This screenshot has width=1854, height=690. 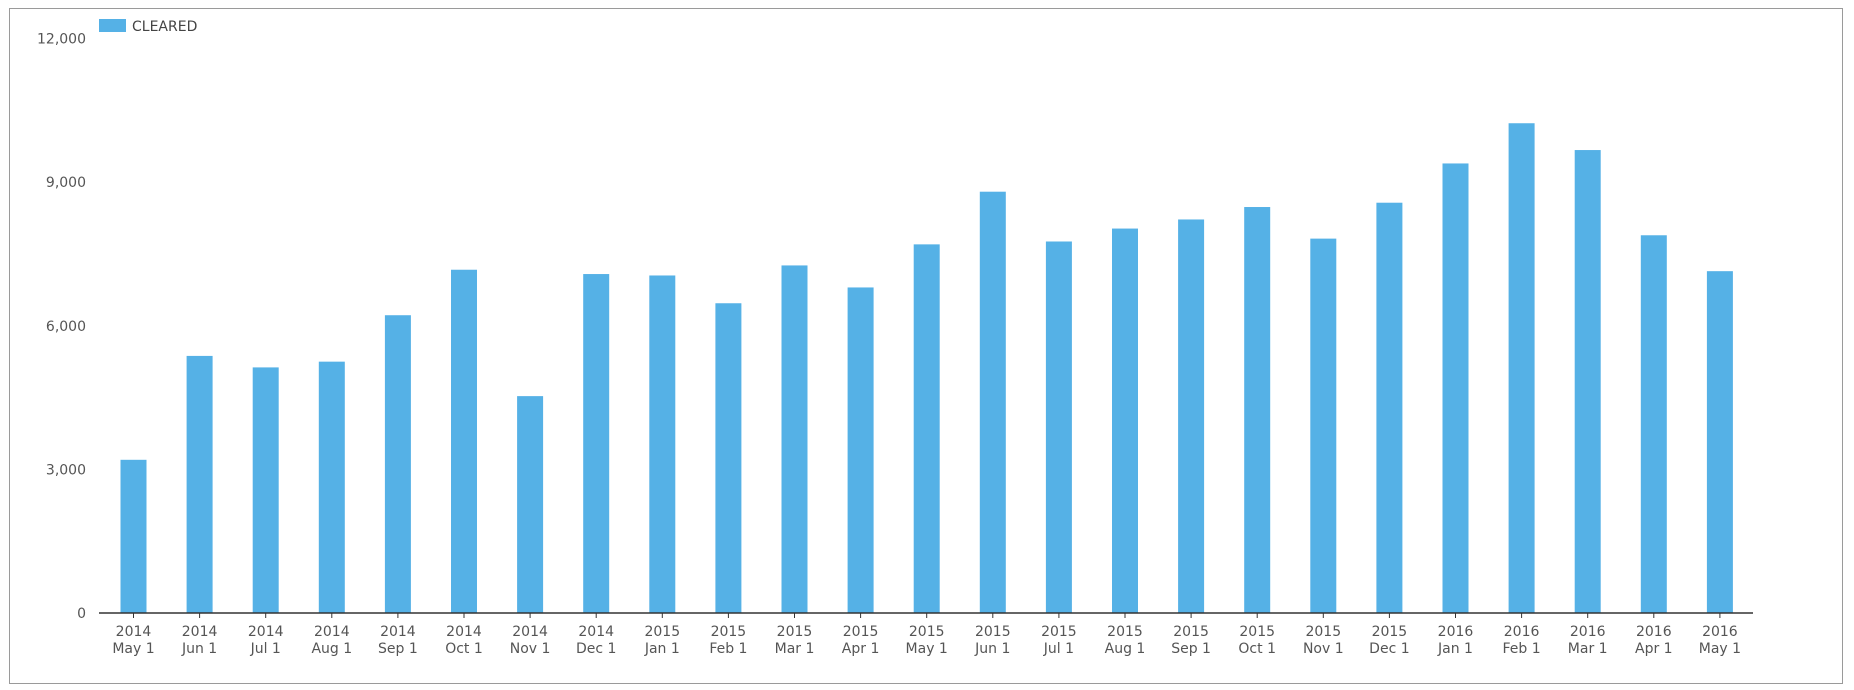 I want to click on legend: CLEARED, so click(x=148, y=27).